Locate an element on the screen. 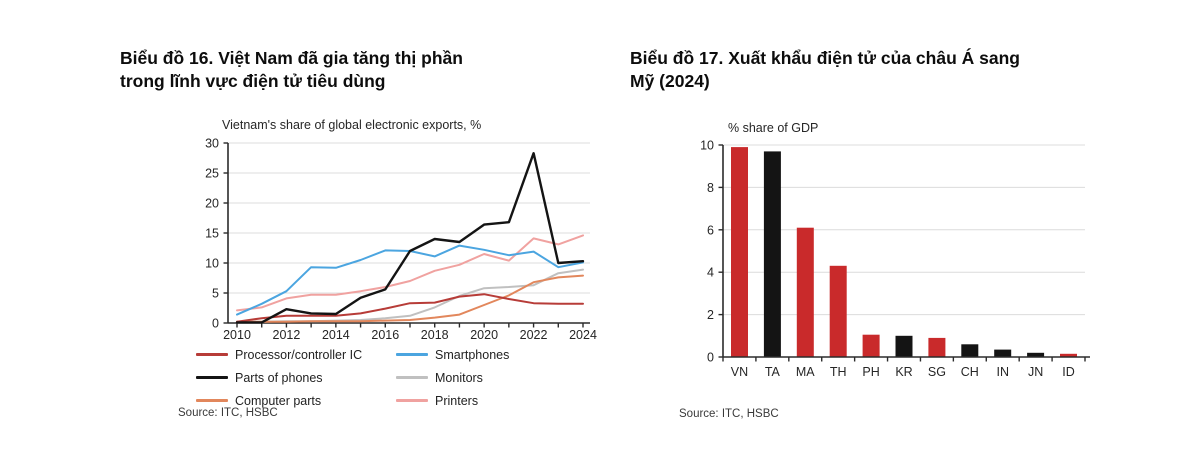 The height and width of the screenshot is (450, 1200). legend-item-parts-of-phones: Parts of phones is located at coordinates (296, 378).